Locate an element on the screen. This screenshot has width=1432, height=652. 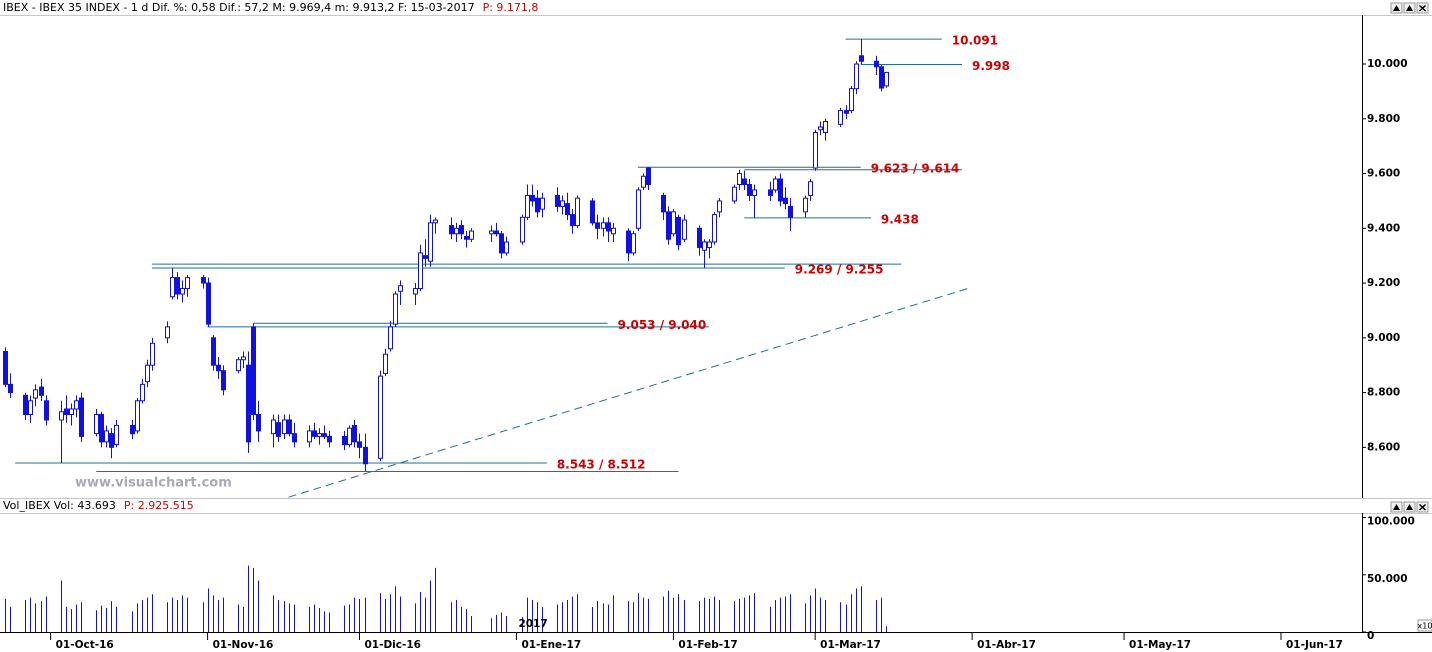
level-label: 9.438 is located at coordinates (900, 219).